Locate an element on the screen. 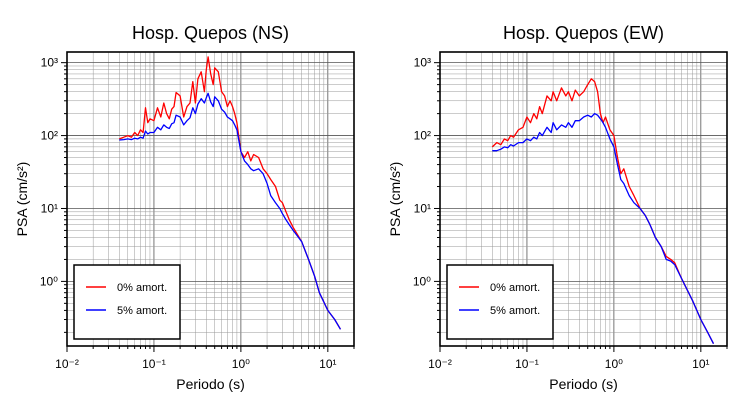 The height and width of the screenshot is (400, 730). chart-title: Hosp. Quepos (NS) is located at coordinates (210, 33).